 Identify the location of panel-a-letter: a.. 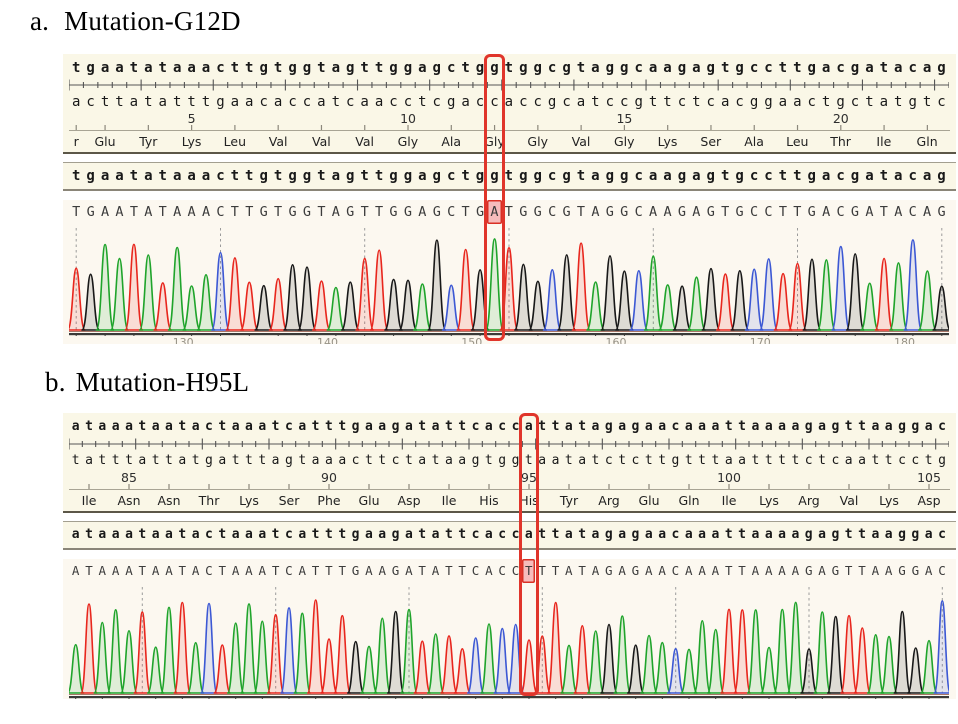
(40, 21).